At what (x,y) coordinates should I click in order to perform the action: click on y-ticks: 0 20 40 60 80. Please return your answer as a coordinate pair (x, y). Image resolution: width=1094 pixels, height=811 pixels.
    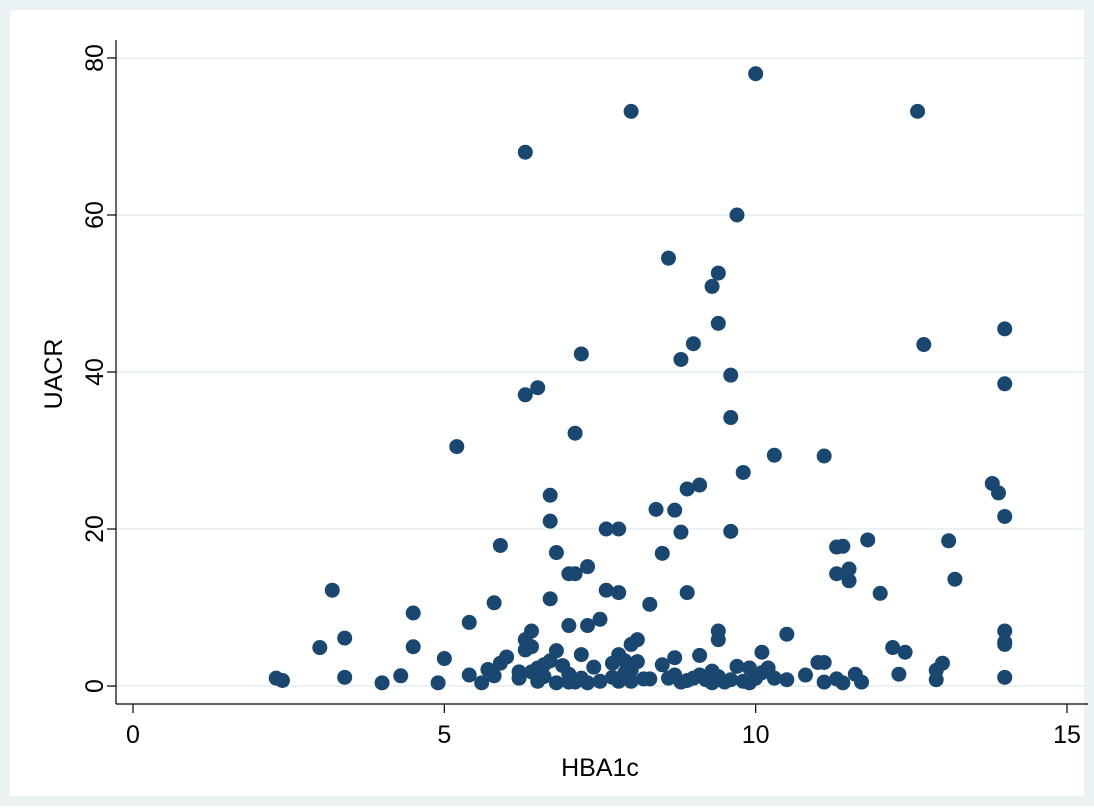
    Looking at the image, I should click on (98, 368).